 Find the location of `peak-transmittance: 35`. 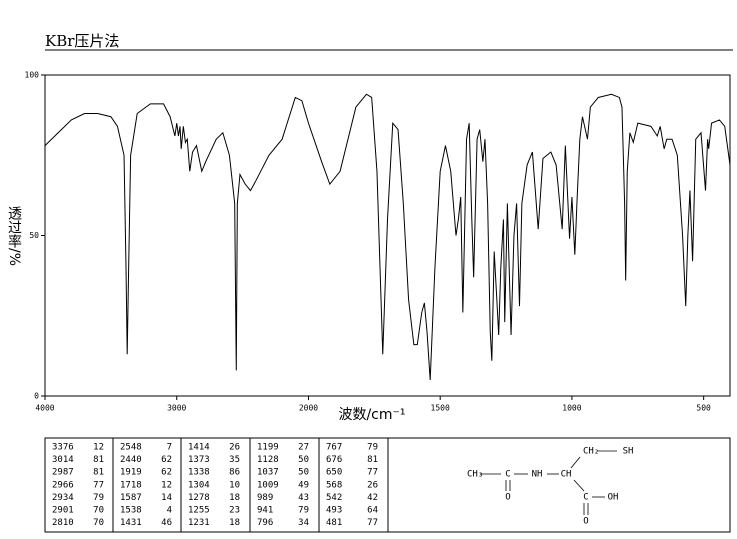

peak-transmittance: 35 is located at coordinates (234, 460).